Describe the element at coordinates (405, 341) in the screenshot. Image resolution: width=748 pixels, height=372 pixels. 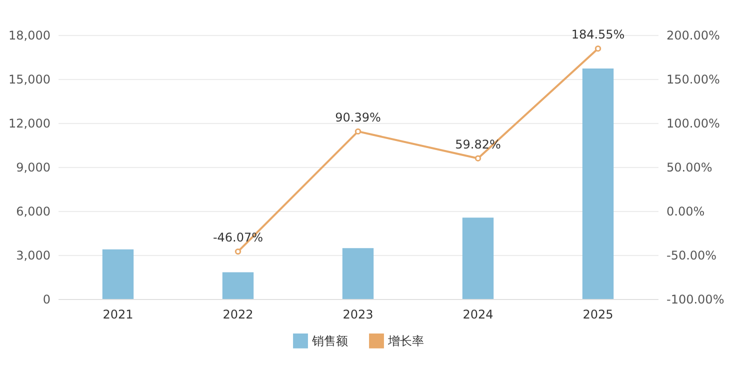
I see `legend-label: 增长率` at that location.